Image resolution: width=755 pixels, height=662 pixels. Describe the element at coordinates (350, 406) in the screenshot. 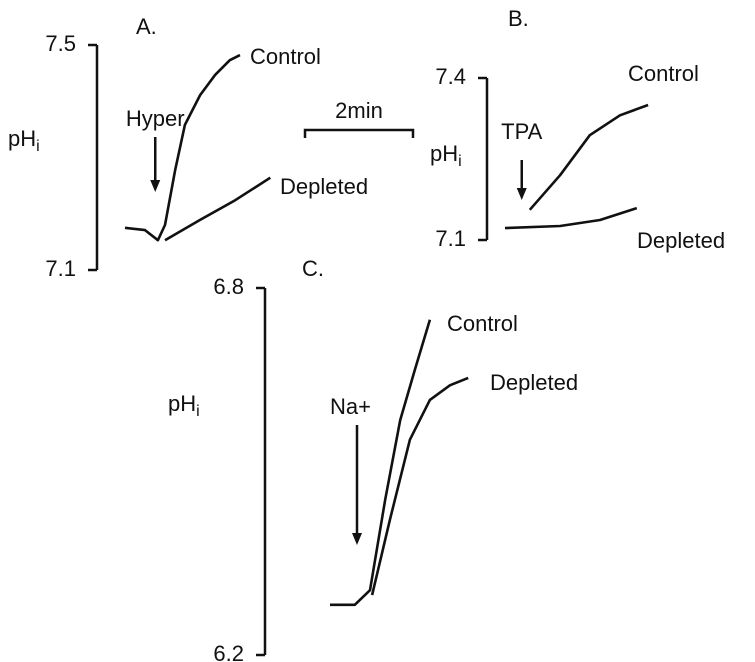

I see `annotation-label: Na+` at that location.